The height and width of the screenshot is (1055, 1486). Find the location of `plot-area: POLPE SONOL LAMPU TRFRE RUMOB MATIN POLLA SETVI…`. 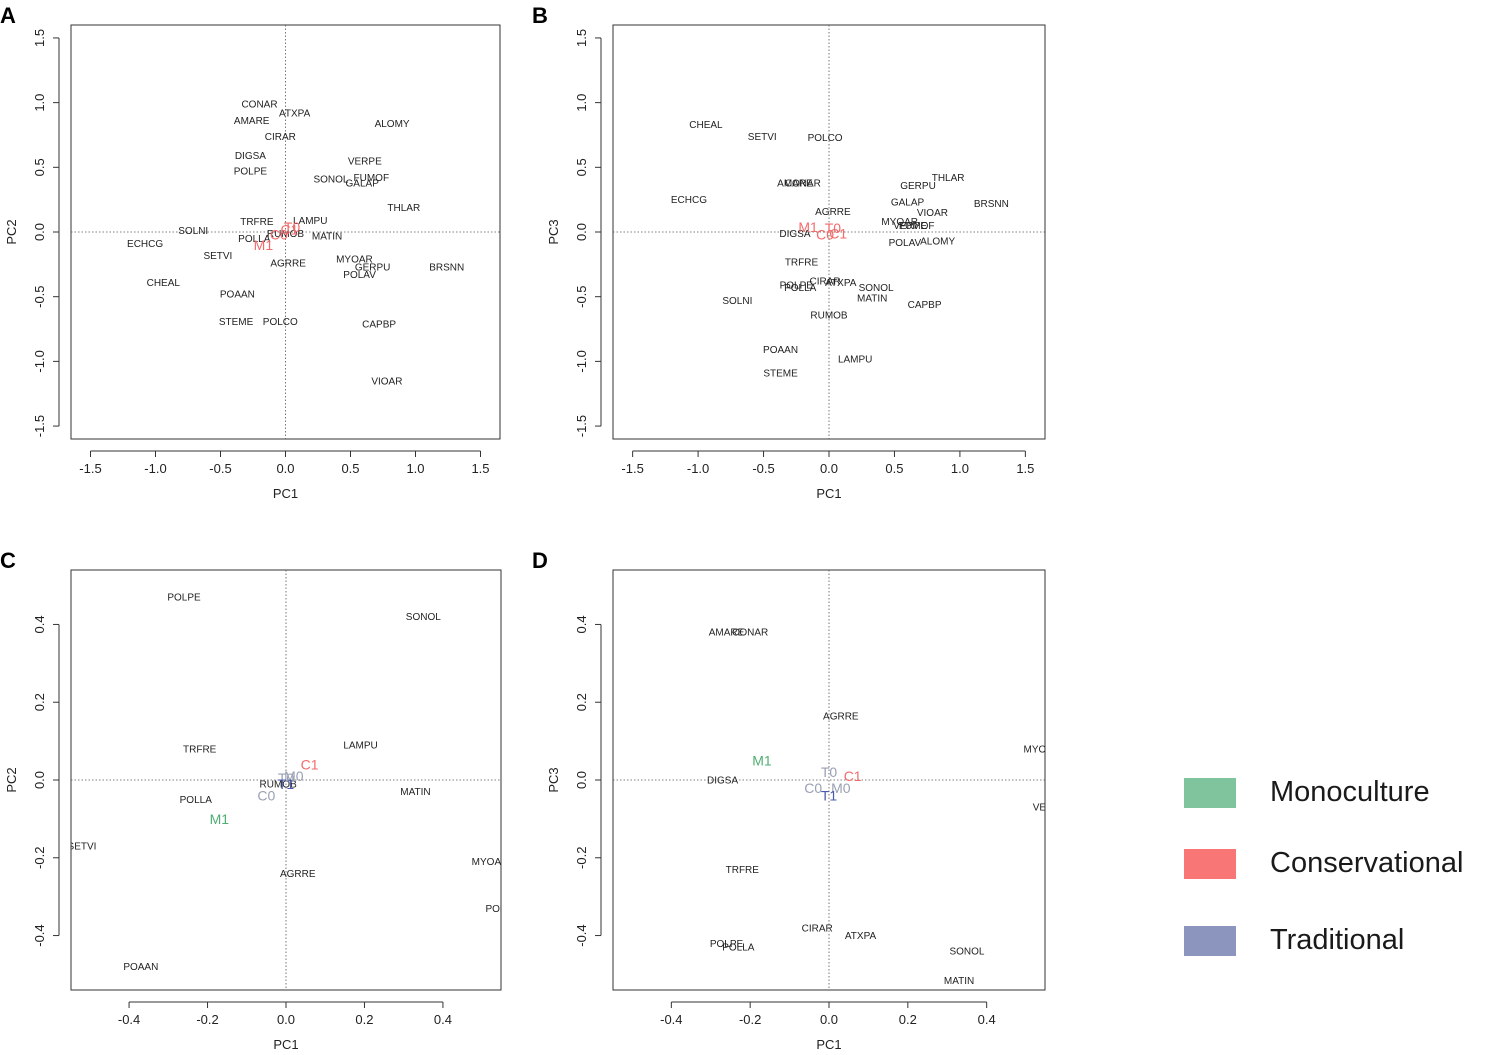

plot-area: POLPE SONOL LAMPU TRFRE RUMOB MATIN POLLA SETVI… is located at coordinates (293, 783).